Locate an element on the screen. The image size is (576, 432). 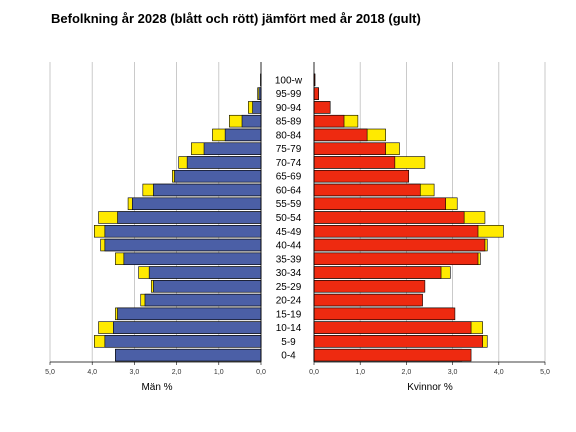
age-group-label: 55-59 is located at coordinates (289, 204).